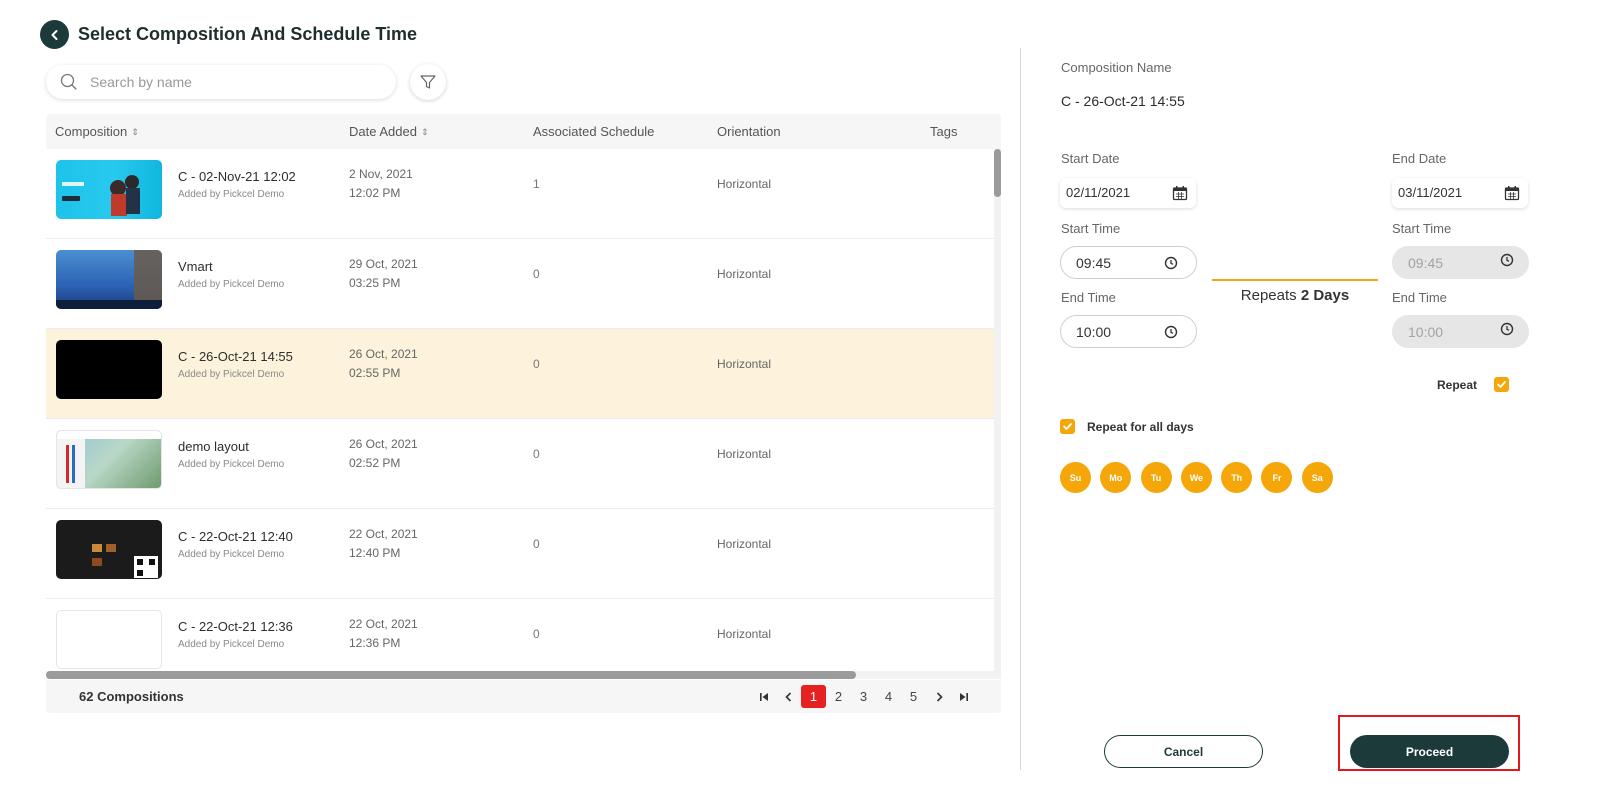  What do you see at coordinates (1094, 332) in the screenshot?
I see `end-time-value: 10:00` at bounding box center [1094, 332].